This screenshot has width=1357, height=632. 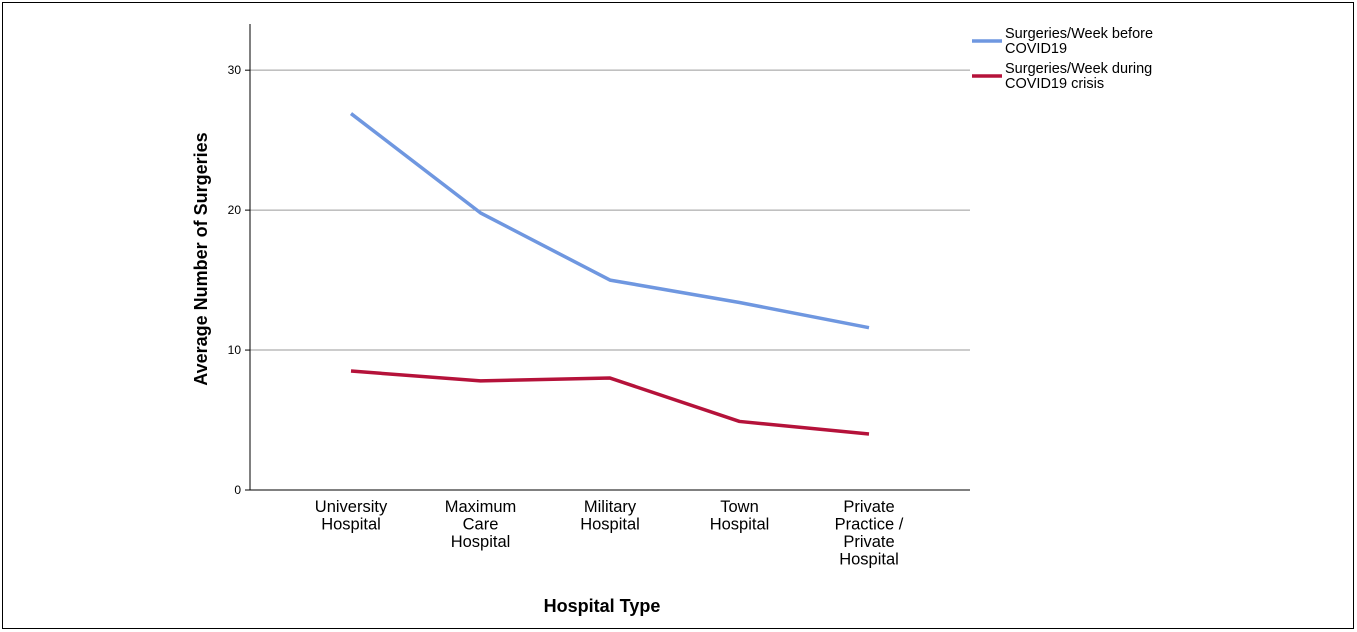 What do you see at coordinates (201, 258) in the screenshot?
I see `y-axis-title: Average Number of Surgeries` at bounding box center [201, 258].